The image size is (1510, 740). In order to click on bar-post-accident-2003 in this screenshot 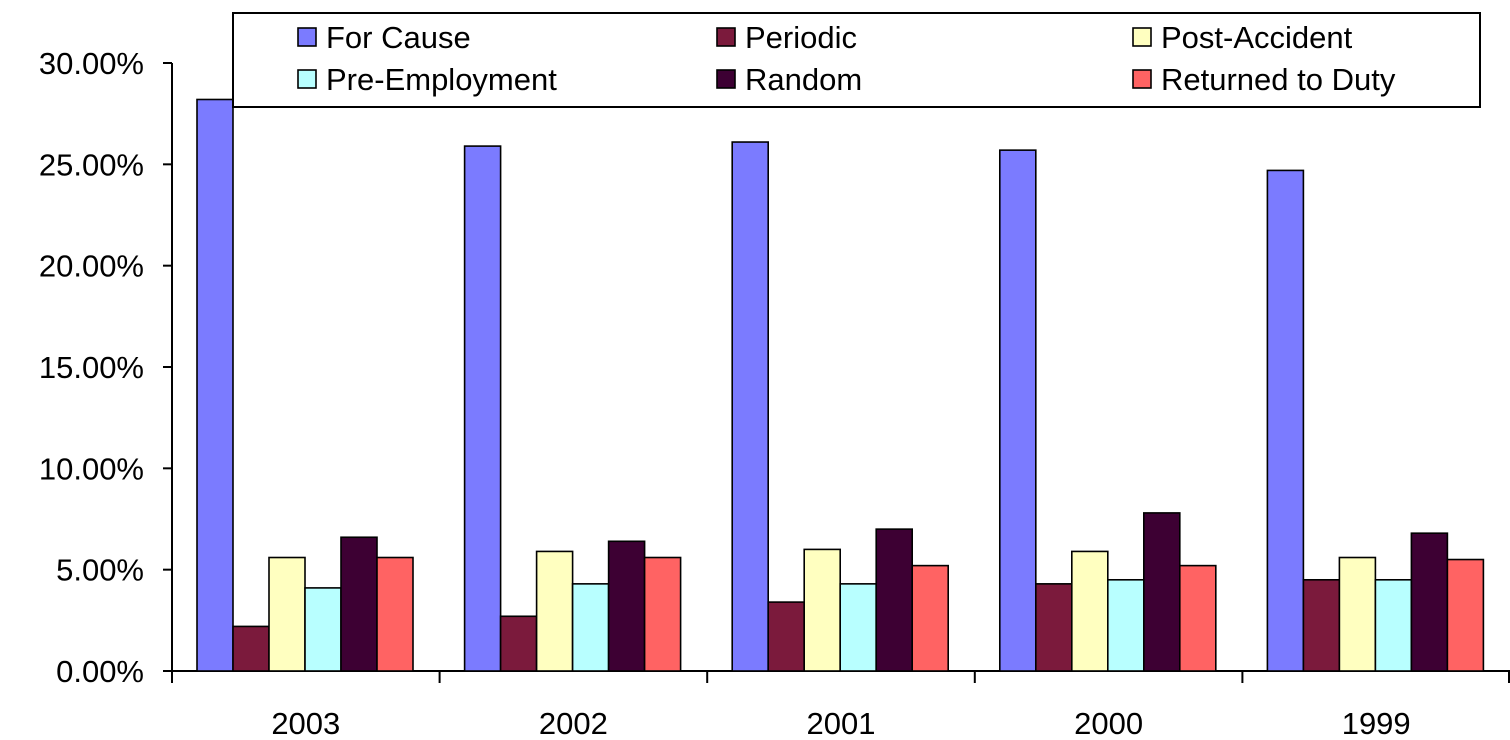, I will do `click(287, 614)`.